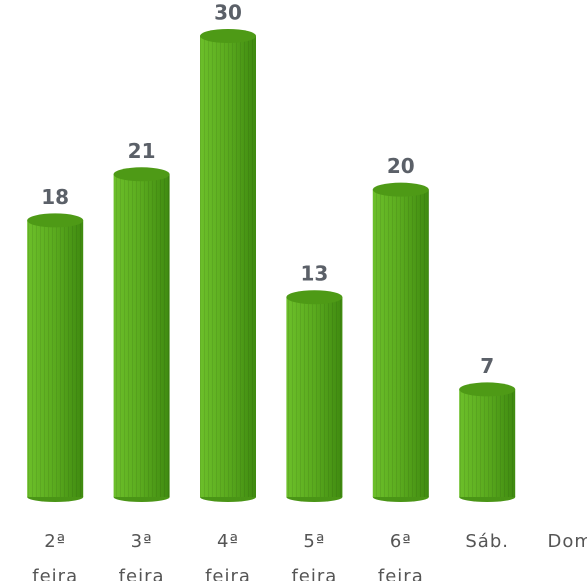 The width and height of the screenshot is (587, 581). I want to click on value-label: 20, so click(401, 166).